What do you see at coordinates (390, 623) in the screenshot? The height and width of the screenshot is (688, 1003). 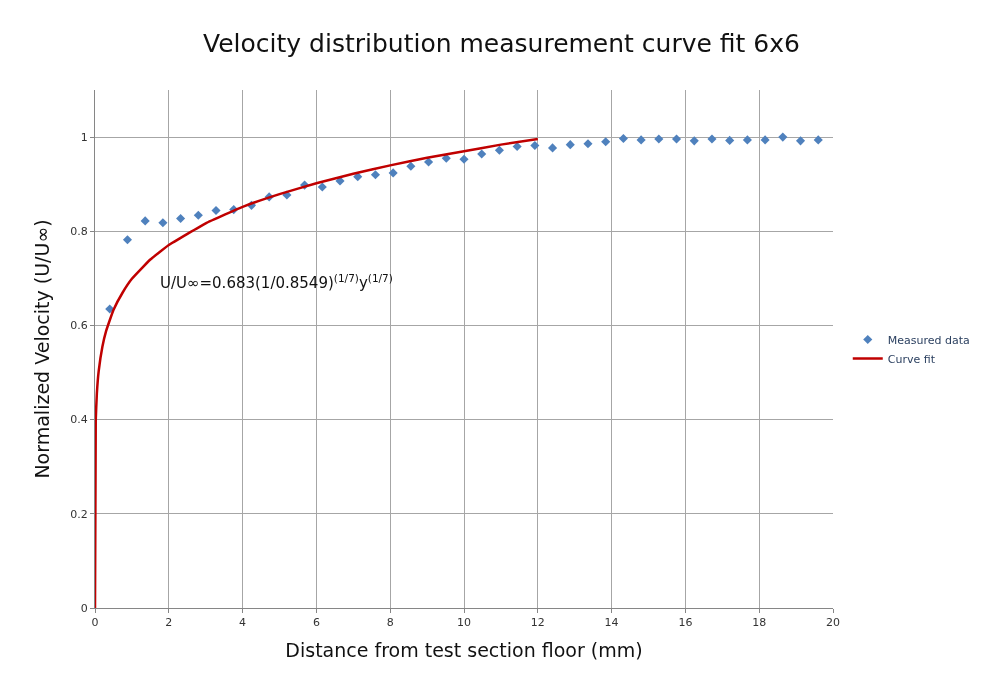 I see `x-tick-label: 8` at bounding box center [390, 623].